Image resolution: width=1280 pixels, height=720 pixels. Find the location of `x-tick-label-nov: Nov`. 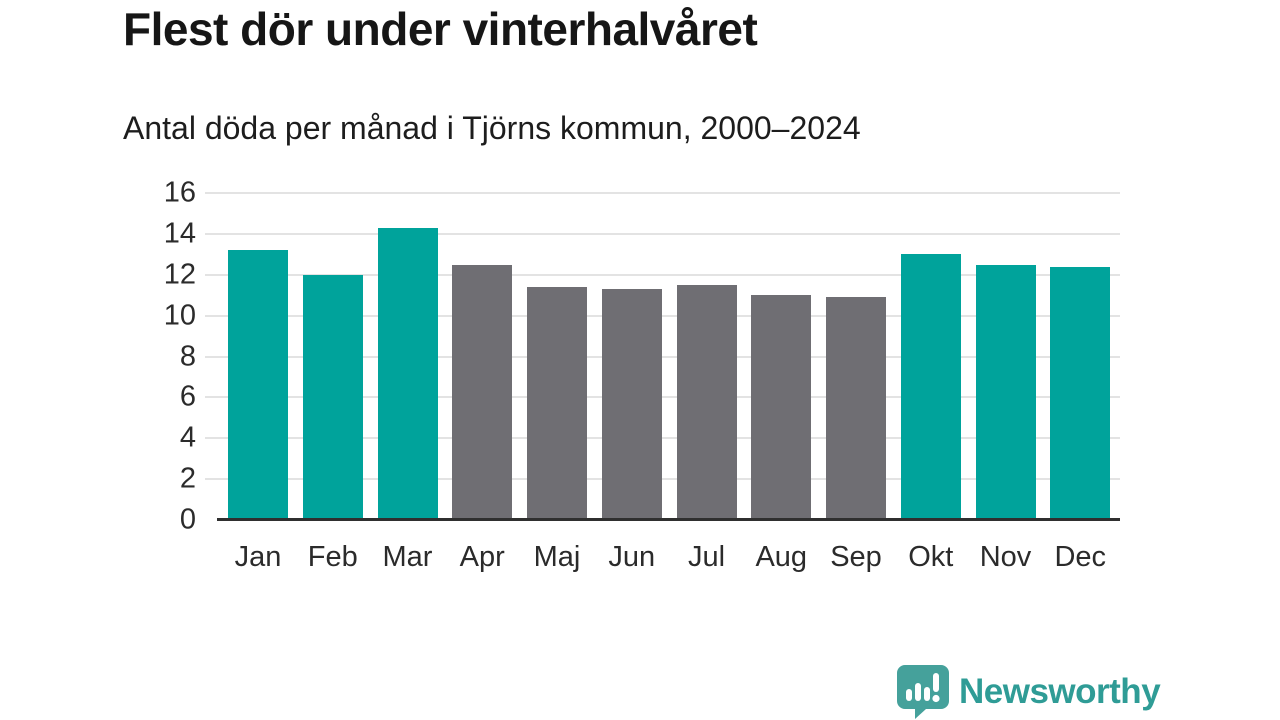

x-tick-label-nov: Nov is located at coordinates (1005, 557).